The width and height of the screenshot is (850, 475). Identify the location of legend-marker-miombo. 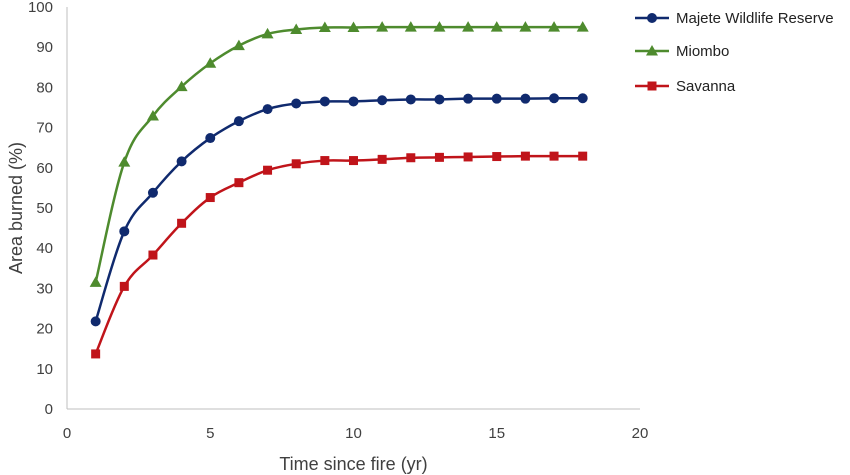
(652, 50).